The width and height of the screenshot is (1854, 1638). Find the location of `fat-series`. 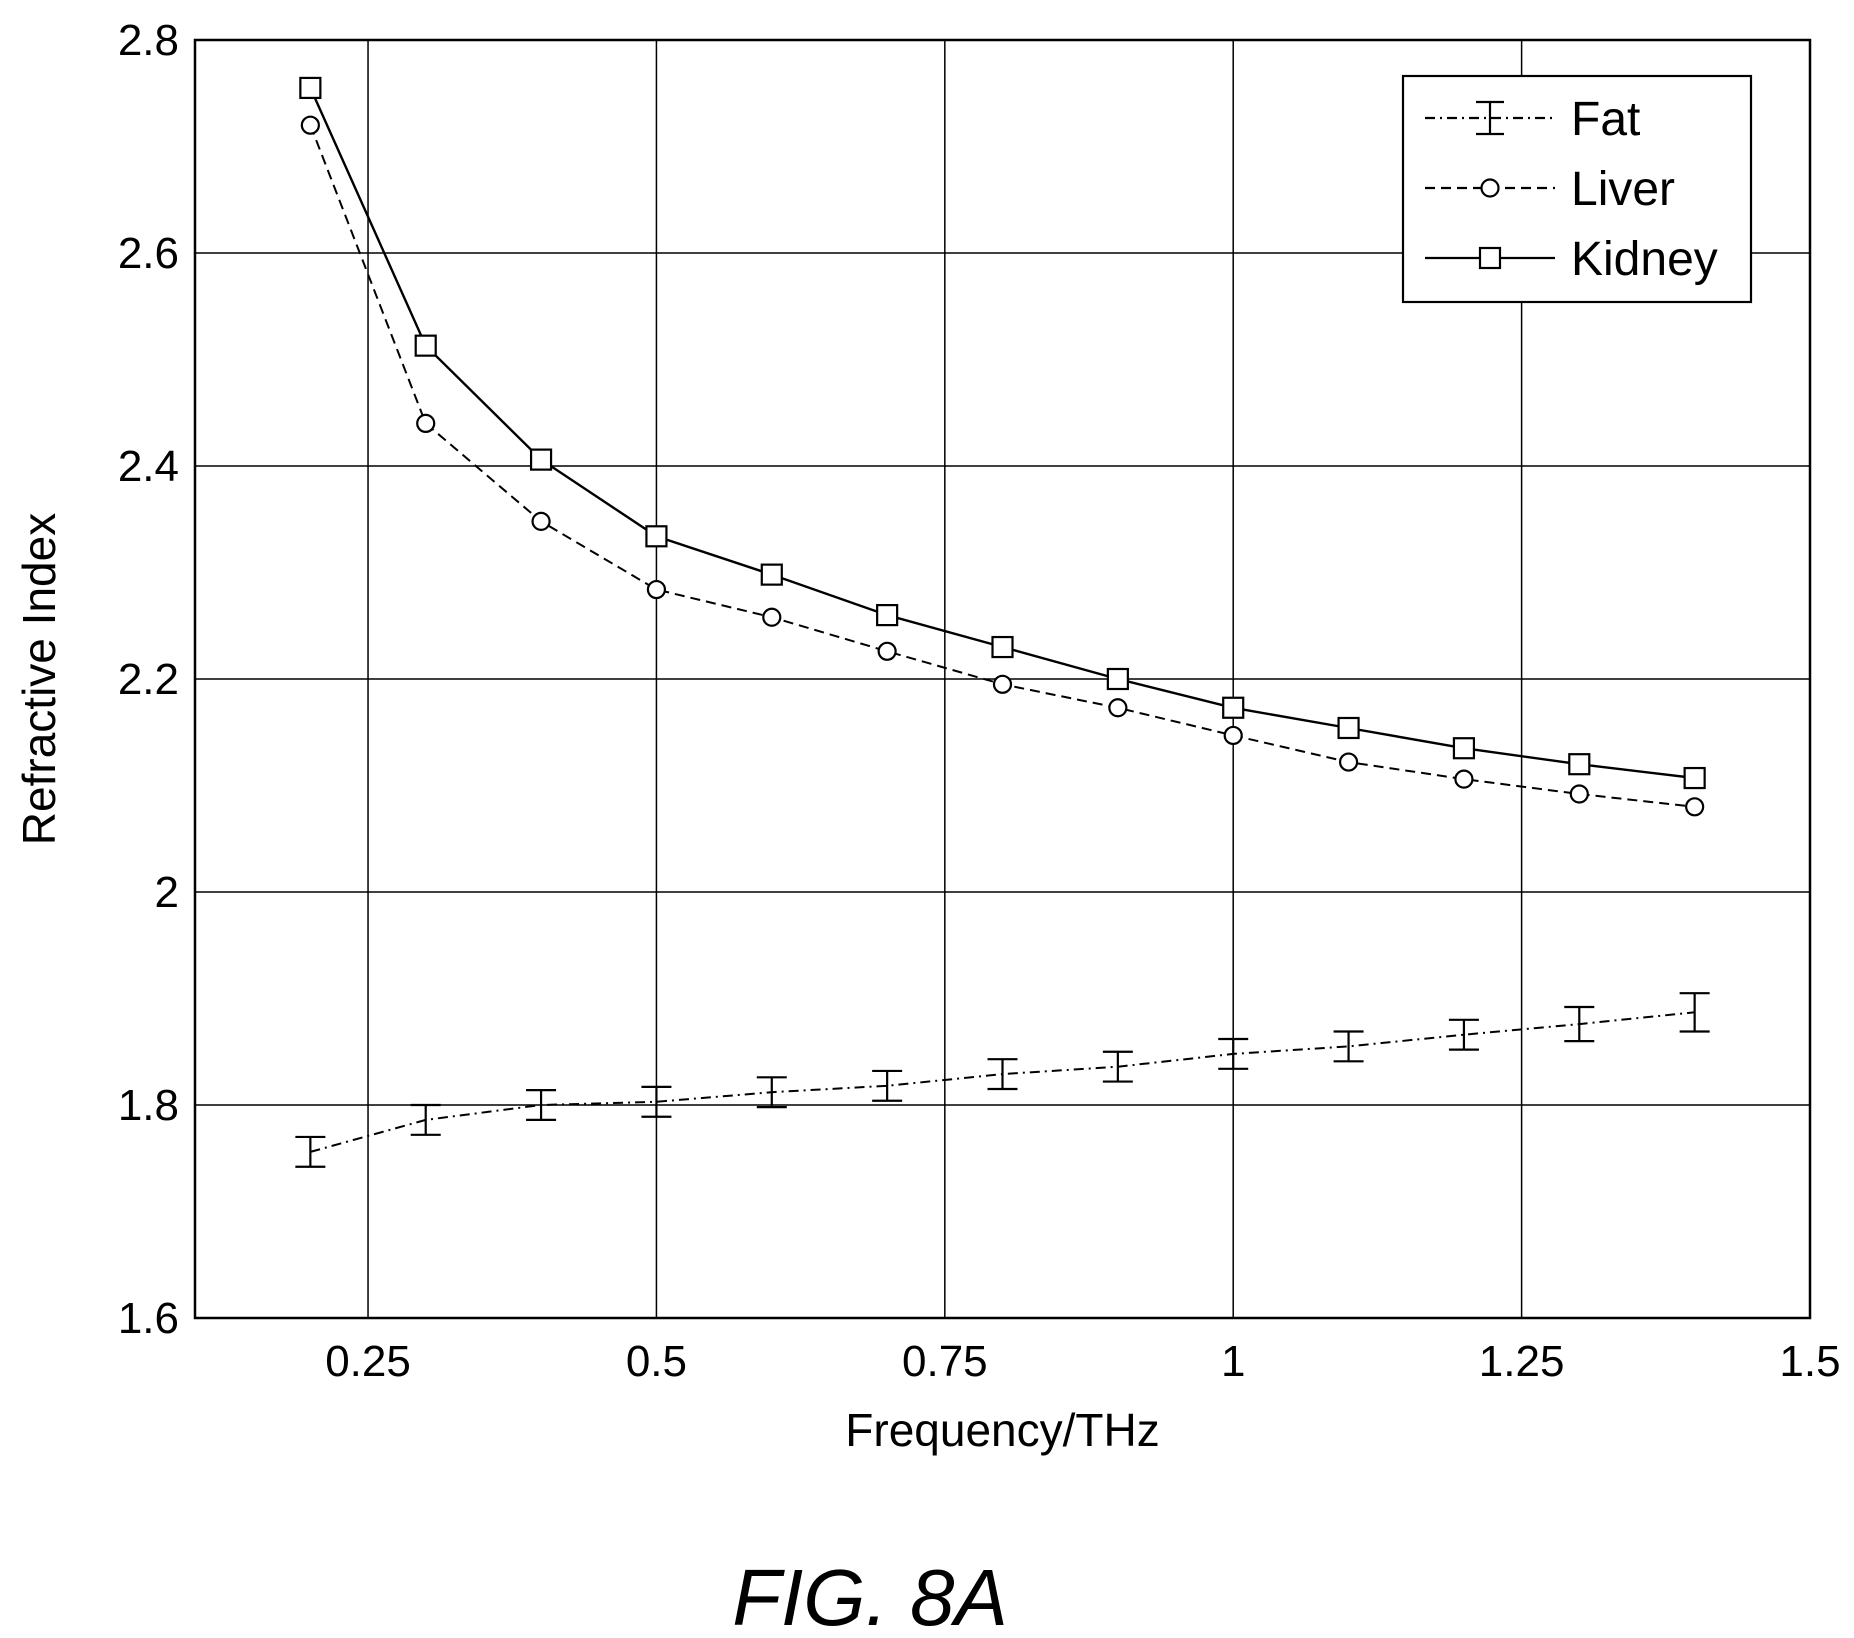

fat-series is located at coordinates (1002, 1080).